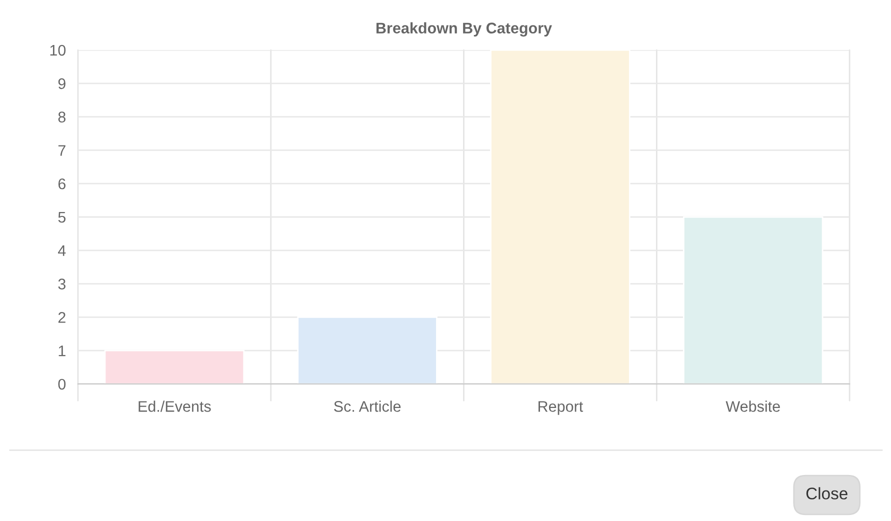 The height and width of the screenshot is (521, 891). What do you see at coordinates (561, 408) in the screenshot?
I see `x-tick-label: Report` at bounding box center [561, 408].